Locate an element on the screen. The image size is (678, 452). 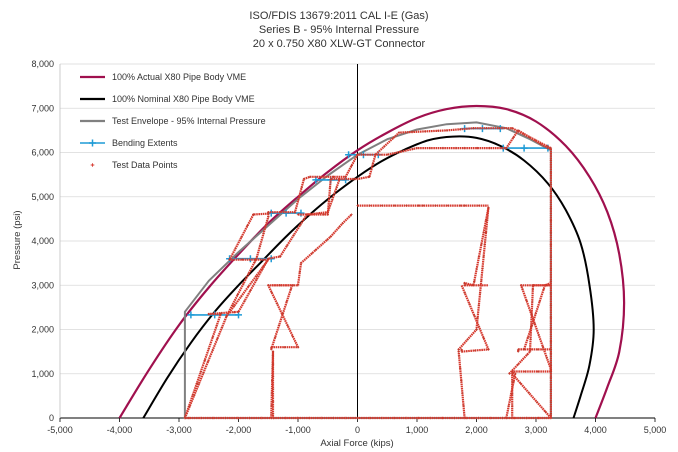
x-tick-label-2: -3,000 is located at coordinates (179, 430).